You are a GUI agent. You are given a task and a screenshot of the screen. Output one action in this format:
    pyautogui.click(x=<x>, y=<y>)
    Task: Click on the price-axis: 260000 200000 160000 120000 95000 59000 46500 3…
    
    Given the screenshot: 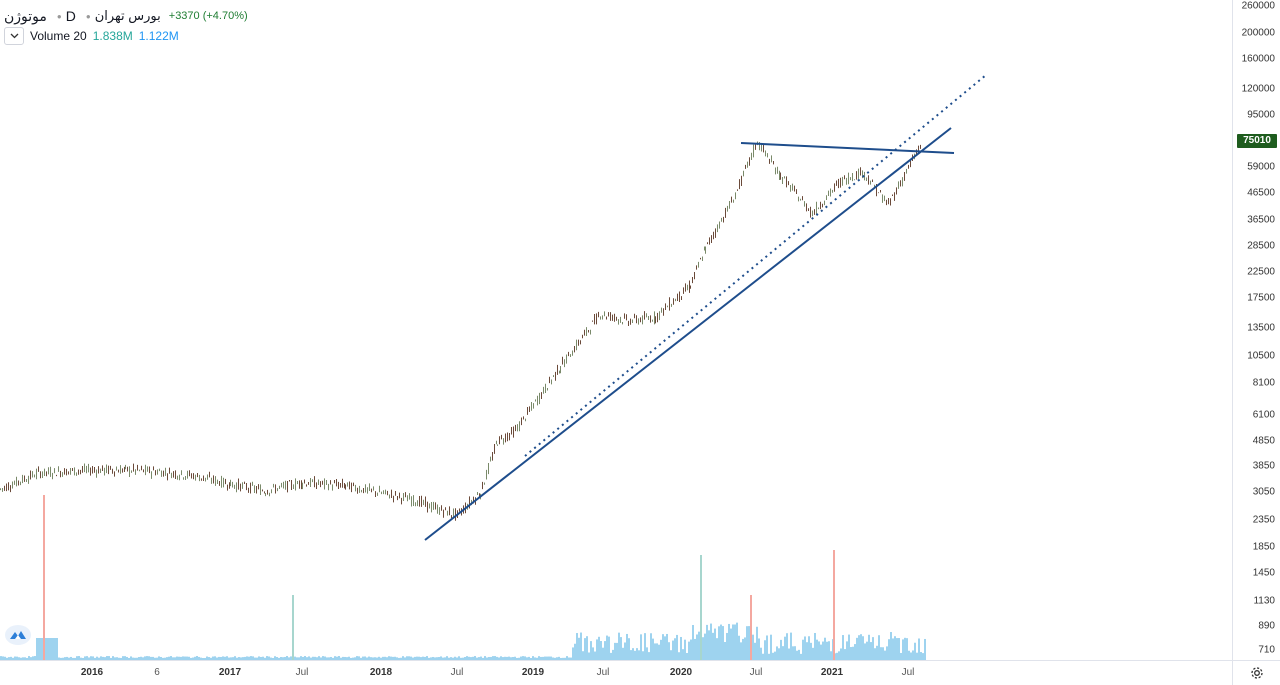 What is the action you would take?
    pyautogui.click(x=1256, y=330)
    